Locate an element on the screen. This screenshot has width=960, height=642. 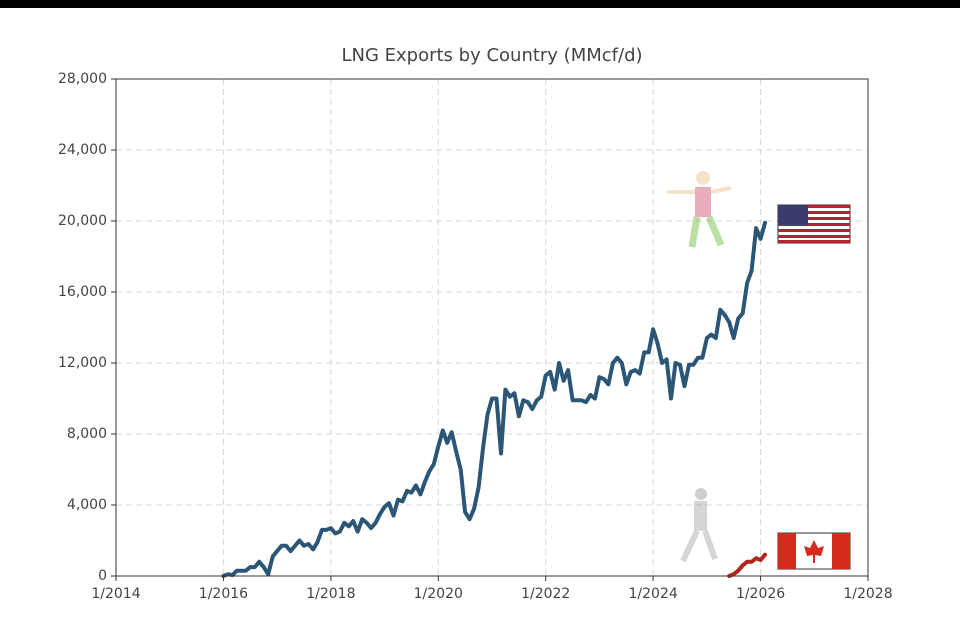
y-tick-label: 4,000 is located at coordinates (87, 505).